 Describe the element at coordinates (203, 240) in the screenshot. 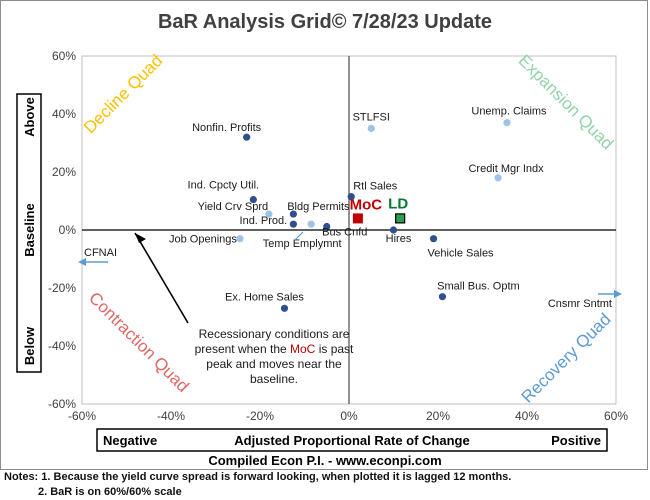

I see `point-label-job-openings: Job Openings` at that location.